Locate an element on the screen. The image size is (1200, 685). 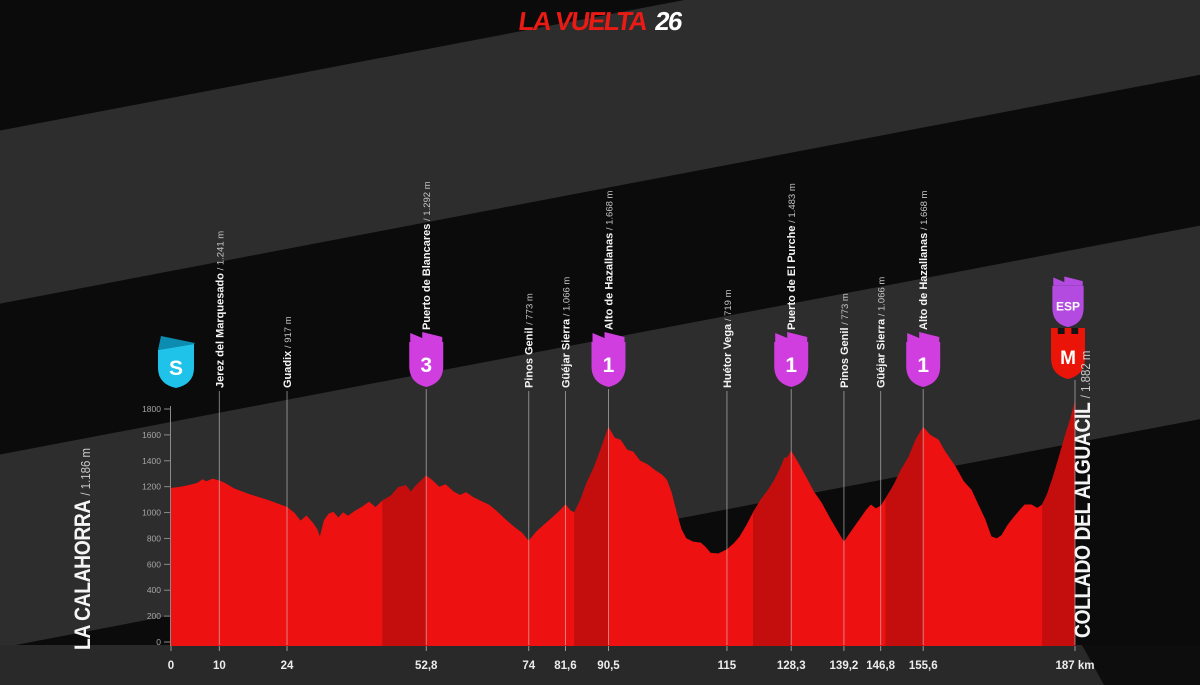
km-axis-label: 187 km is located at coordinates (1074, 666).